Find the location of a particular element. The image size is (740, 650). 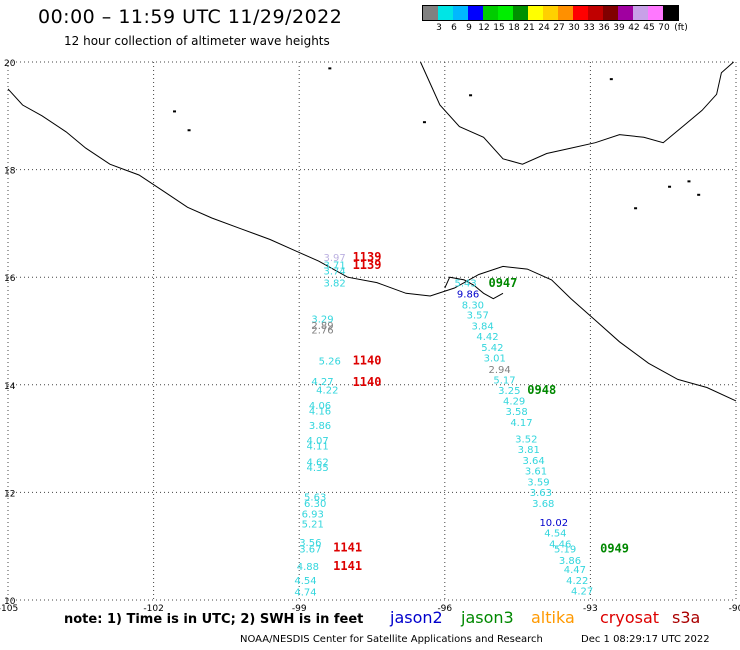

legend-tick-label: 9 is located at coordinates (469, 28).